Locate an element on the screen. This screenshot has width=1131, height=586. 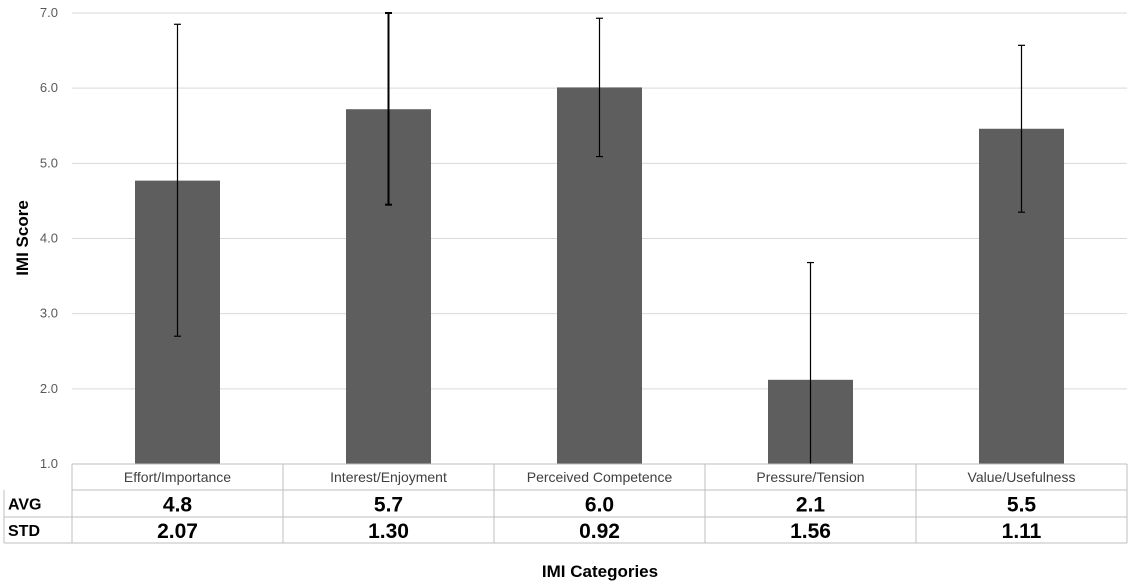
y-tick-label: 1.0 is located at coordinates (49, 463).